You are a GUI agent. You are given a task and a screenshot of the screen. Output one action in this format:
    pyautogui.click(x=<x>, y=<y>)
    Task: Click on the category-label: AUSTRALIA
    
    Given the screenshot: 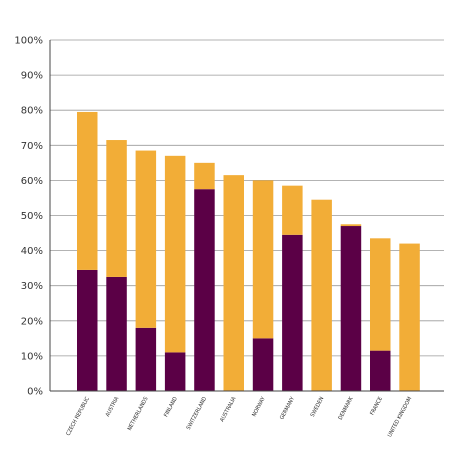 What is the action you would take?
    pyautogui.click(x=228, y=410)
    